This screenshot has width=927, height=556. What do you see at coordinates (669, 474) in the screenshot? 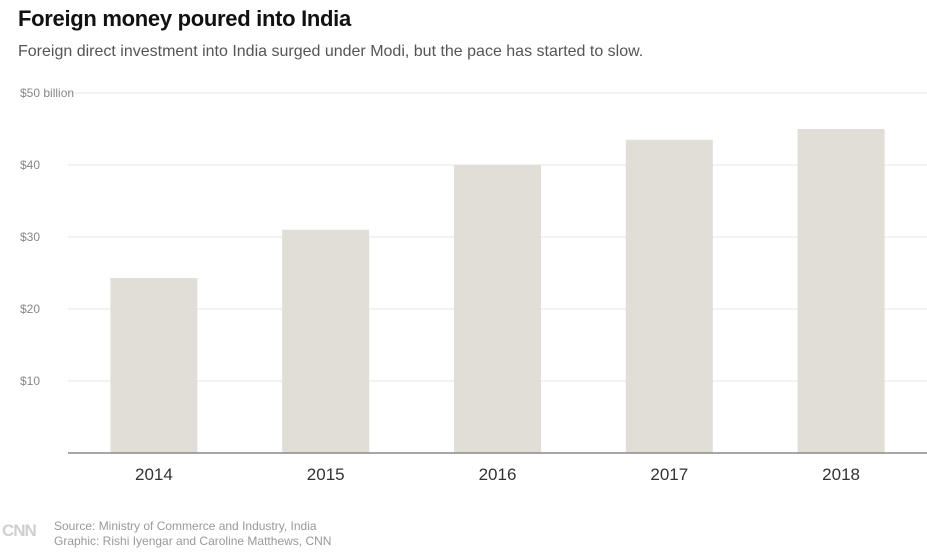
I see `x-tick-label: 2017` at bounding box center [669, 474].